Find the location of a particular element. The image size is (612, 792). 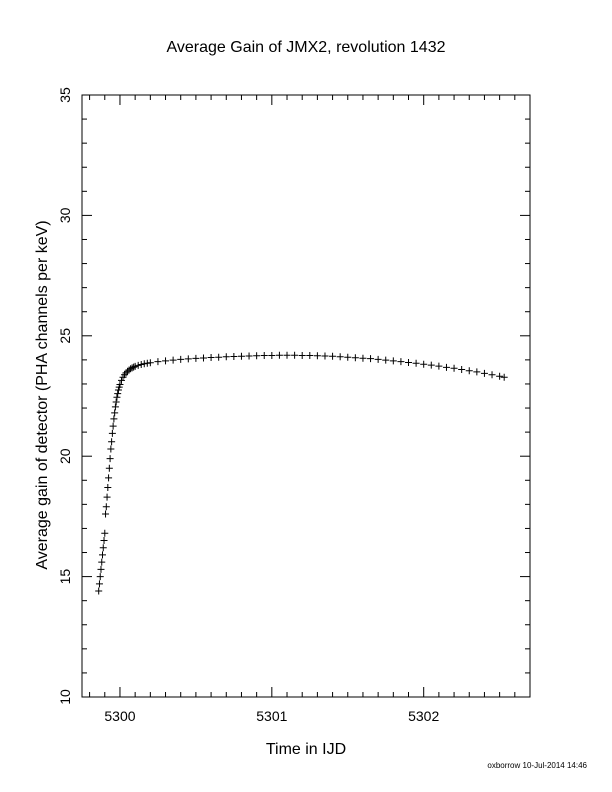

y-tick-label: 25 is located at coordinates (65, 336).